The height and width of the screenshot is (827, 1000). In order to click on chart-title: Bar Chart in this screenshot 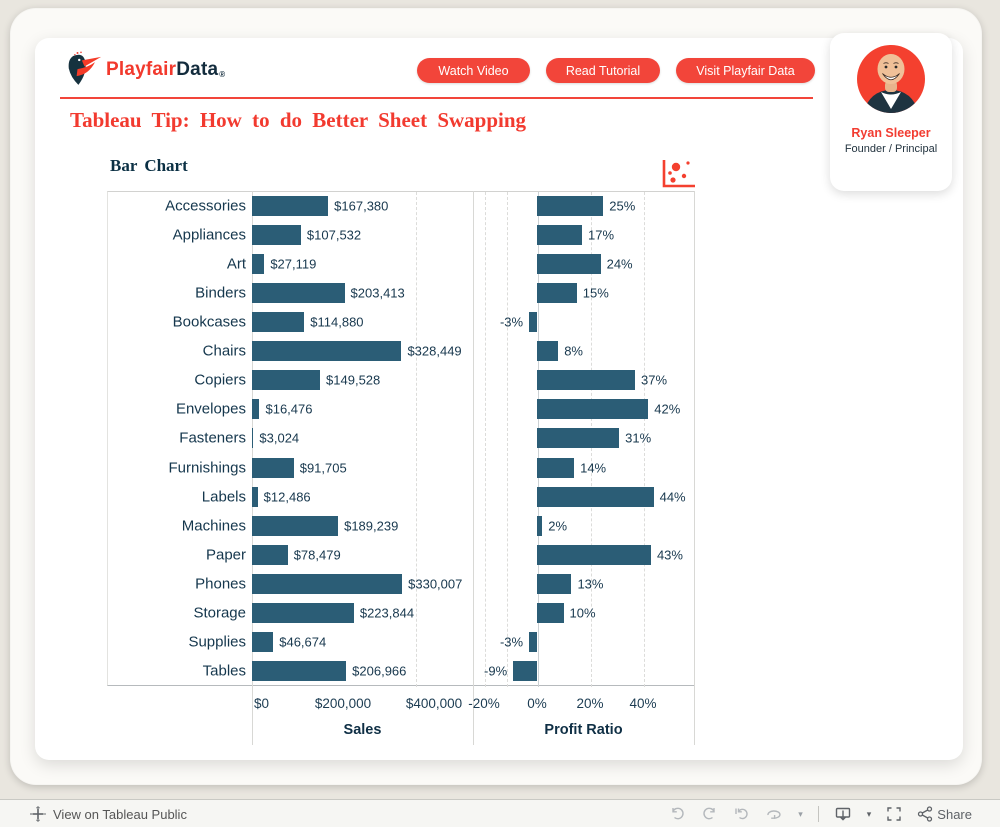, I will do `click(149, 165)`.